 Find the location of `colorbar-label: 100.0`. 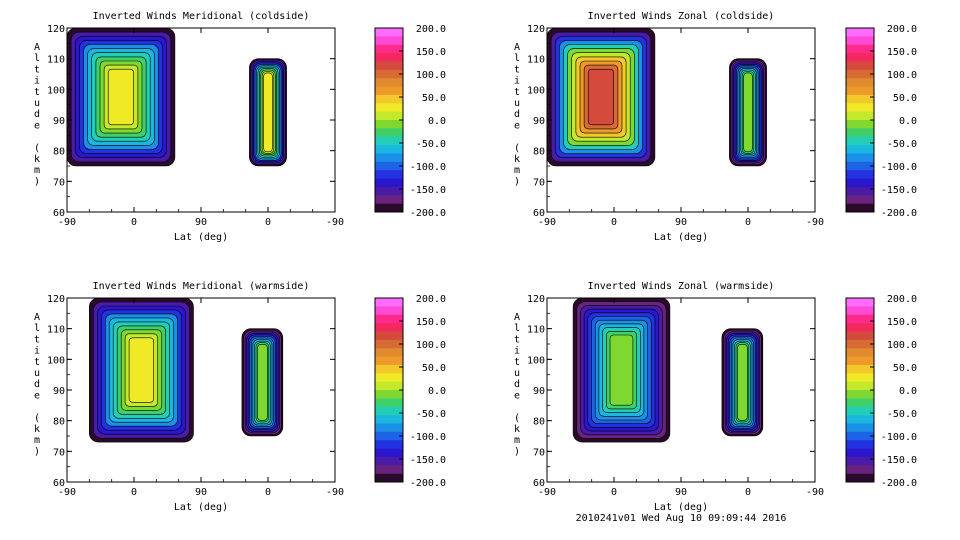

colorbar-label: 100.0 is located at coordinates (431, 75).